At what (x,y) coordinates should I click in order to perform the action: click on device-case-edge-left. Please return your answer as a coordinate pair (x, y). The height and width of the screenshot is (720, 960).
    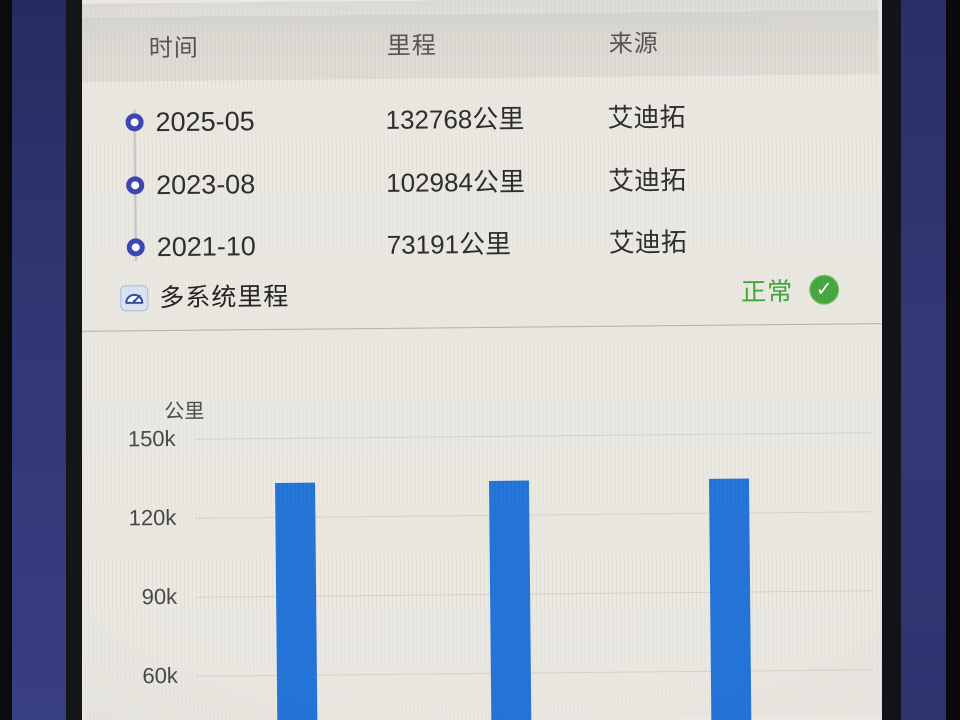
    Looking at the image, I should click on (6, 360).